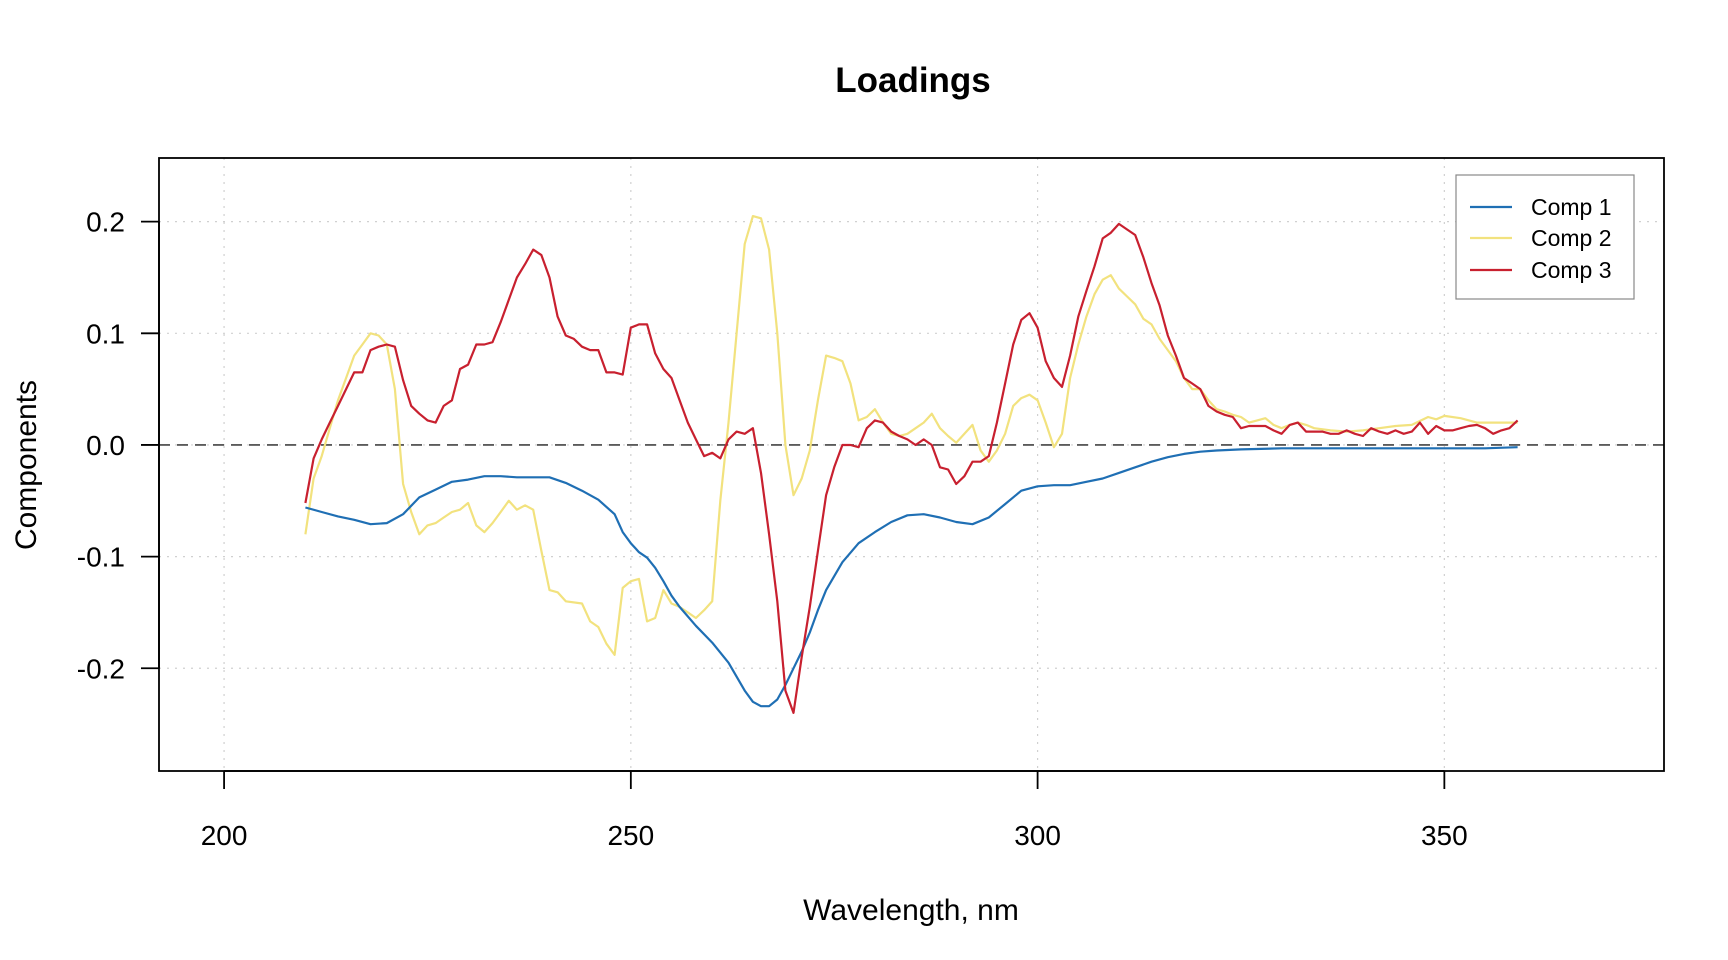  What do you see at coordinates (1571, 207) in the screenshot?
I see `legend-label-comp1: Comp 1` at bounding box center [1571, 207].